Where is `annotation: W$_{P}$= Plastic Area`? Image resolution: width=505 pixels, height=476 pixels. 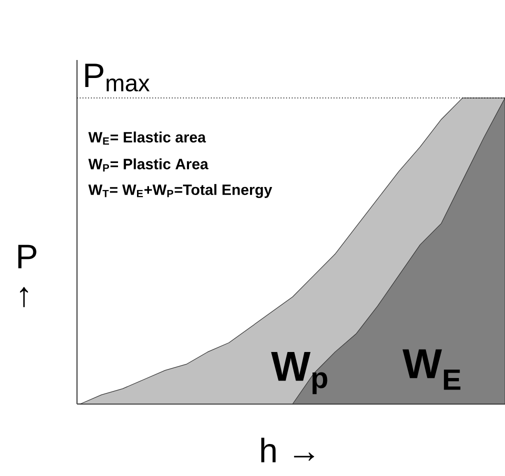 annotation: W$_{P}$= Plastic Area is located at coordinates (148, 165).